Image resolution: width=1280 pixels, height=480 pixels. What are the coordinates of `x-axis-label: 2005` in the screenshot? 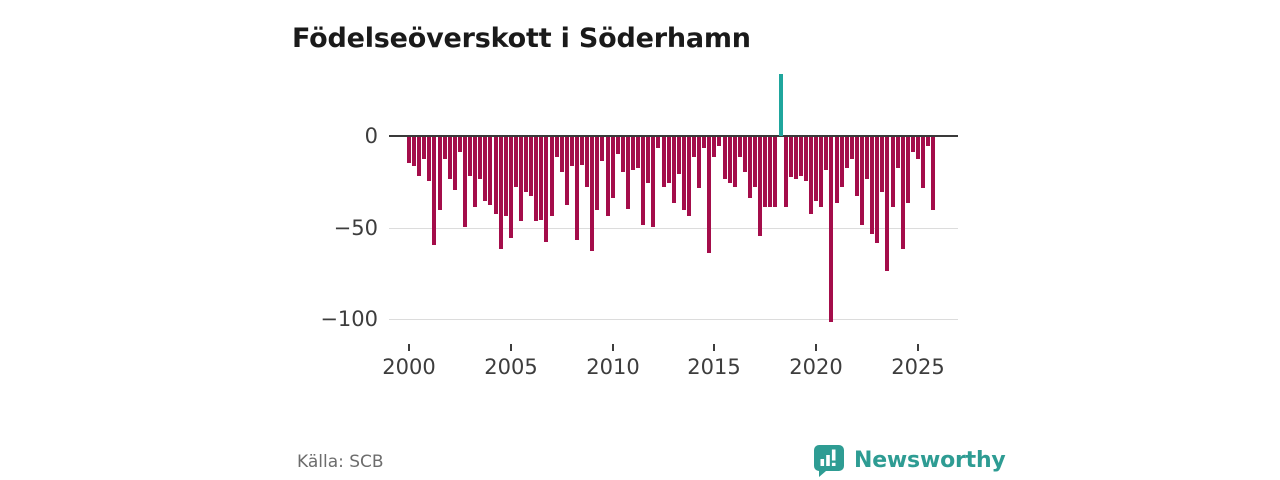 It's located at (511, 367).